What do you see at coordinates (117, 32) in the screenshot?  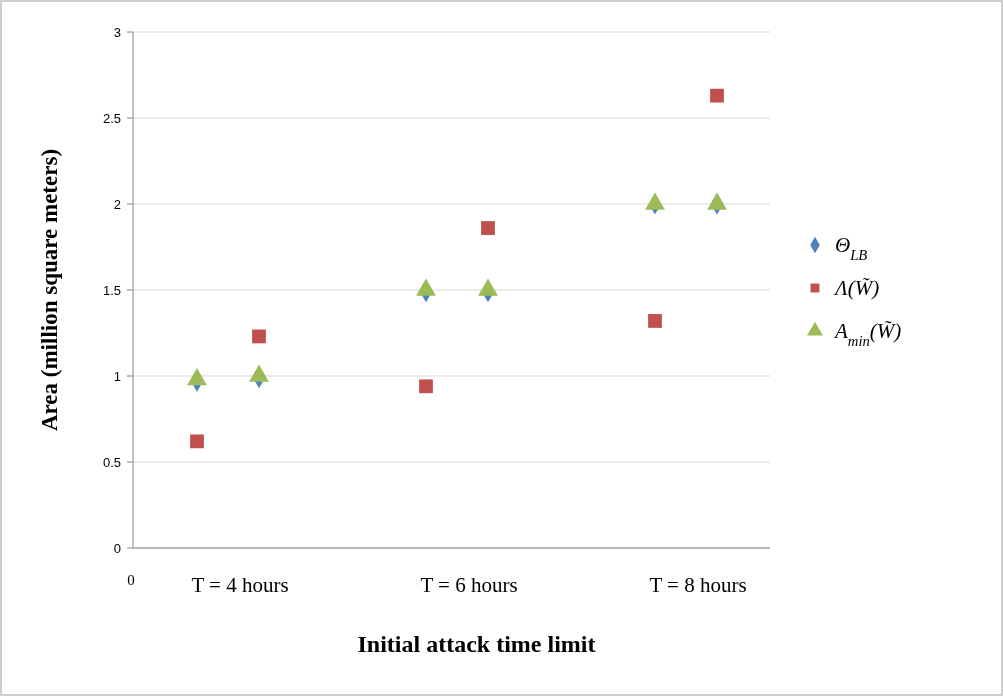 I see `y-tick-label: 3` at bounding box center [117, 32].